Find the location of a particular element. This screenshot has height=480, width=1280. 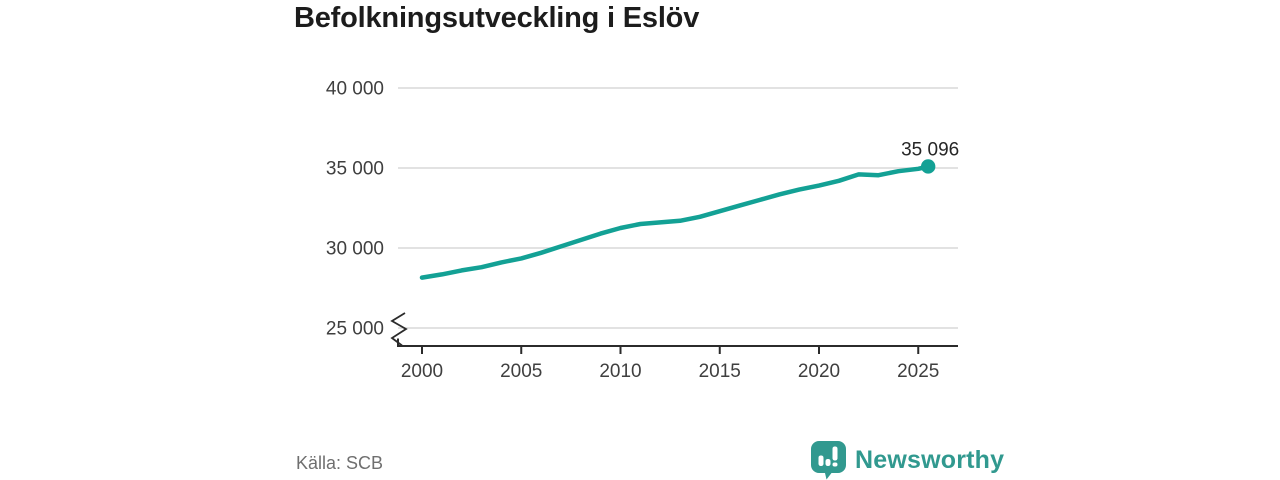

x-tick-label: 2025 is located at coordinates (918, 371).